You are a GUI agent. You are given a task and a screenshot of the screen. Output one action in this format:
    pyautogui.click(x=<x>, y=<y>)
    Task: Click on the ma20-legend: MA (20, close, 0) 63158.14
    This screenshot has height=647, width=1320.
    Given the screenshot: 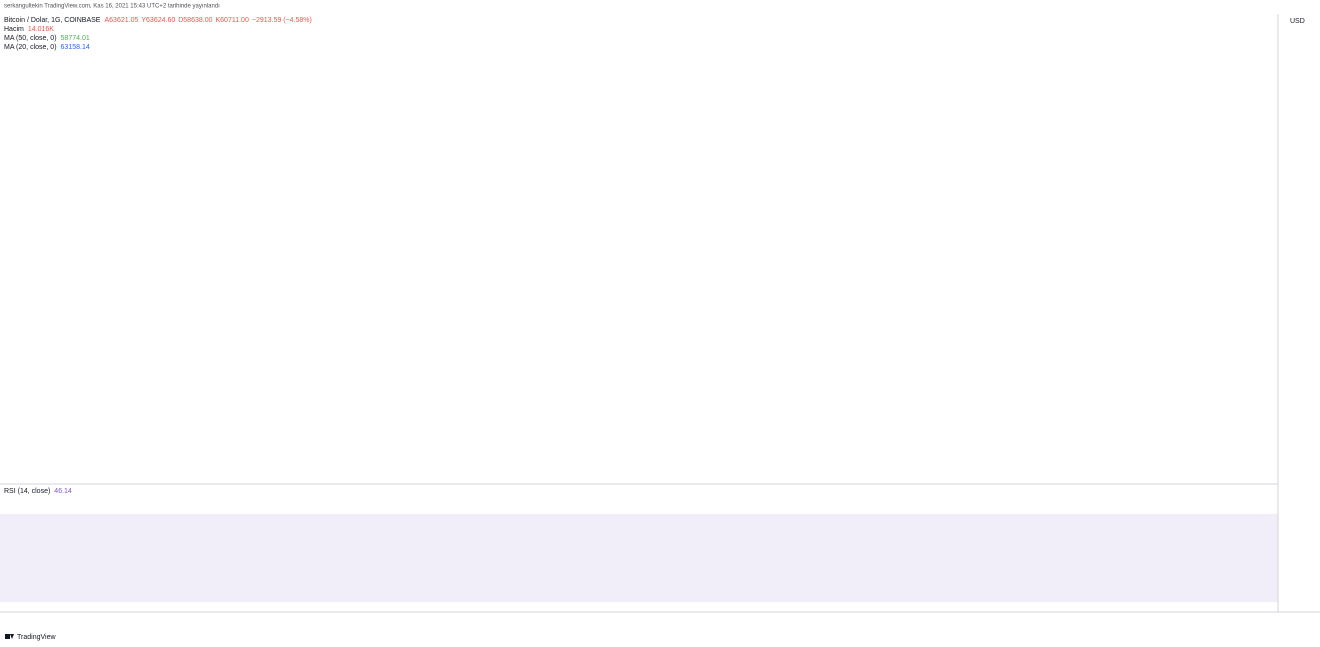 What is the action you would take?
    pyautogui.click(x=47, y=47)
    